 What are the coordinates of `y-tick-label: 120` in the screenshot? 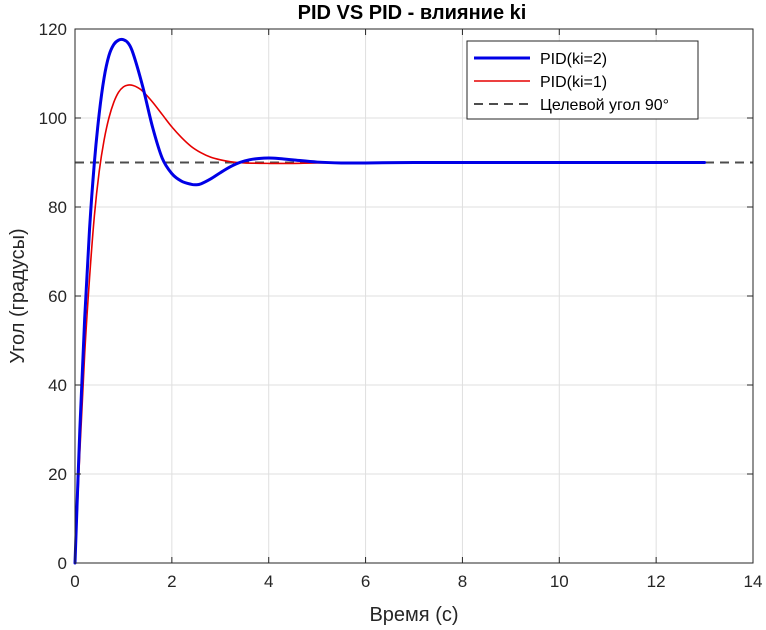 It's located at (53, 29).